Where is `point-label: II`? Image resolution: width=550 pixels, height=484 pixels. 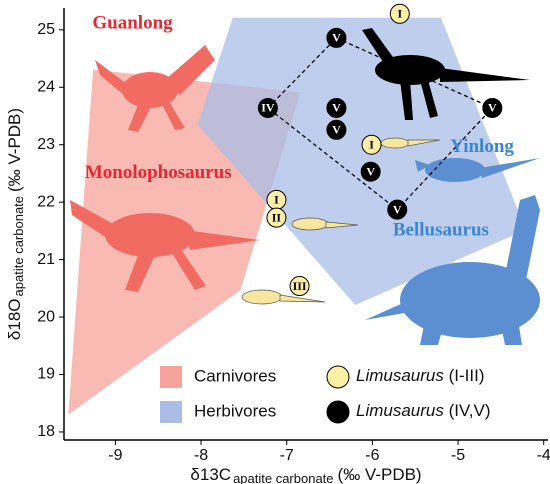 point-label: II is located at coordinates (277, 217).